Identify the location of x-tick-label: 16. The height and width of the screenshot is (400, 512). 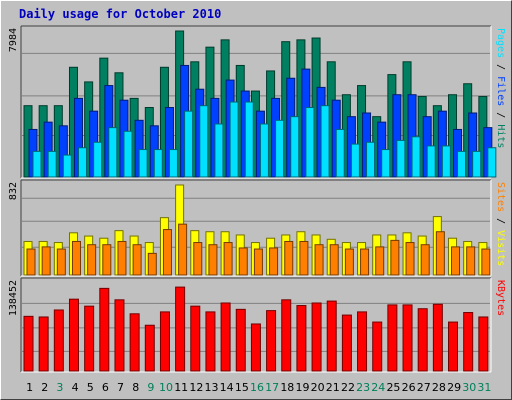
(257, 387).